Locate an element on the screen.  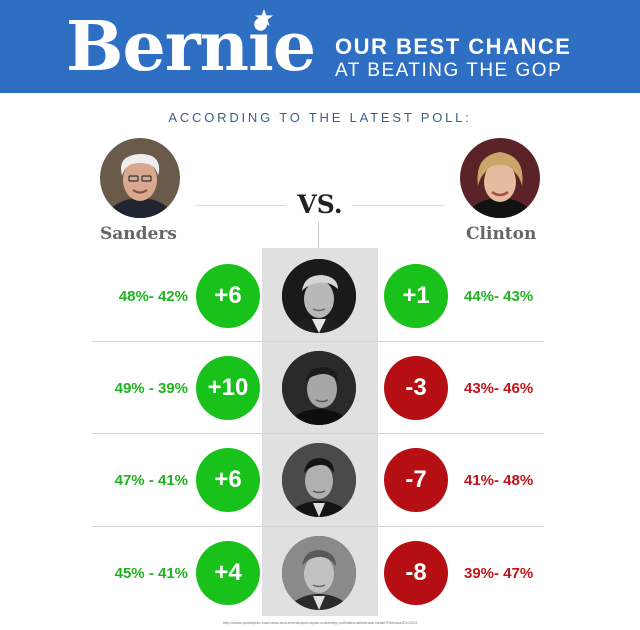
opponent-rubio-photo is located at coordinates (319, 480).